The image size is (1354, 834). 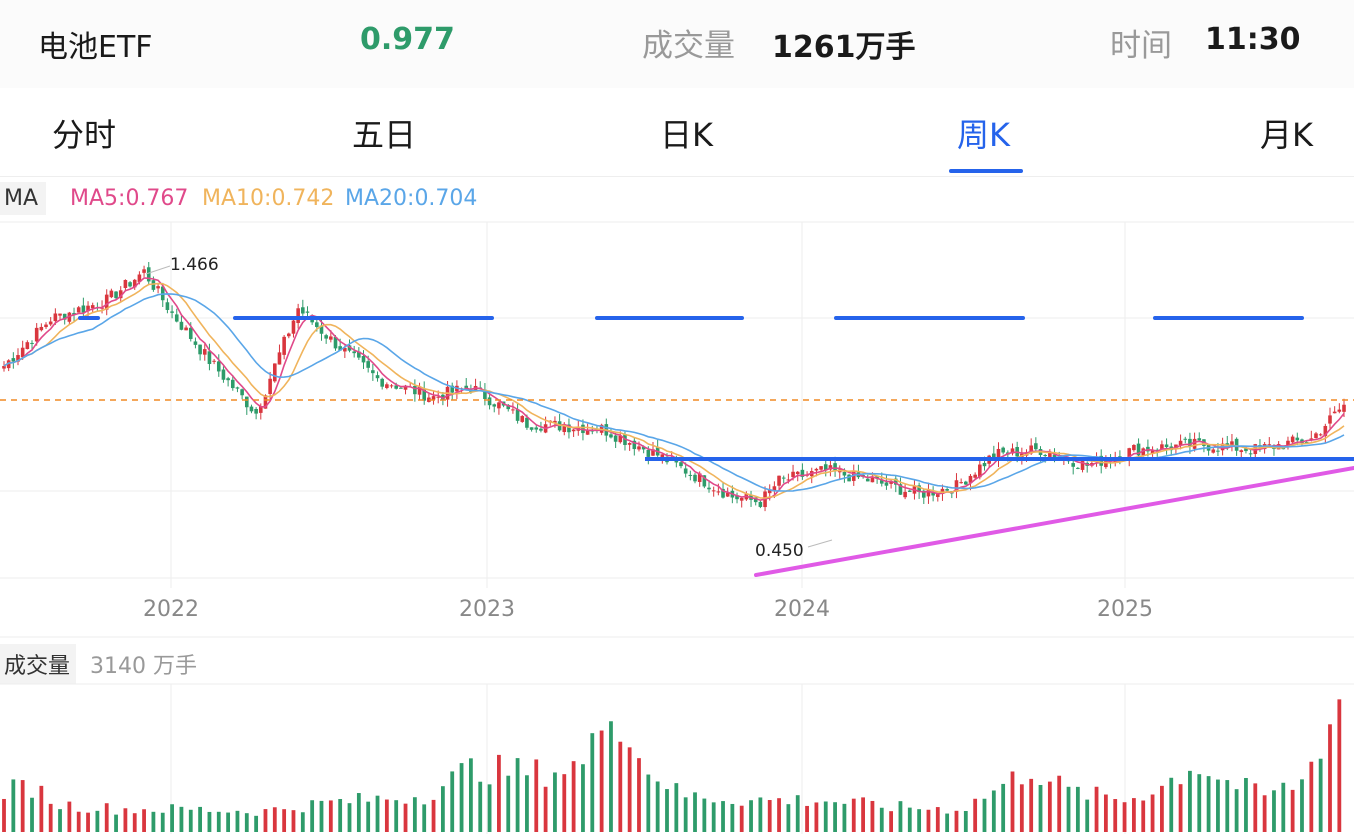 What do you see at coordinates (986, 171) in the screenshot?
I see `active-tab-indicator` at bounding box center [986, 171].